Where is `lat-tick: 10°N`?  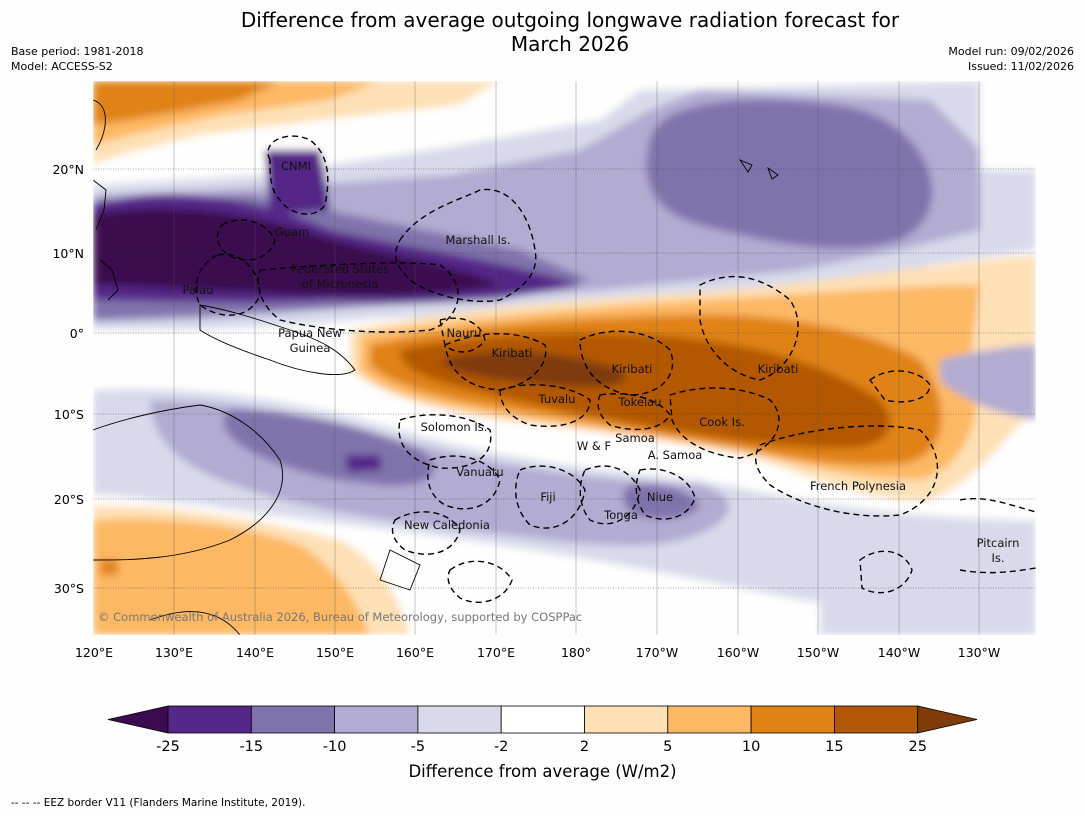 lat-tick: 10°N is located at coordinates (68, 253).